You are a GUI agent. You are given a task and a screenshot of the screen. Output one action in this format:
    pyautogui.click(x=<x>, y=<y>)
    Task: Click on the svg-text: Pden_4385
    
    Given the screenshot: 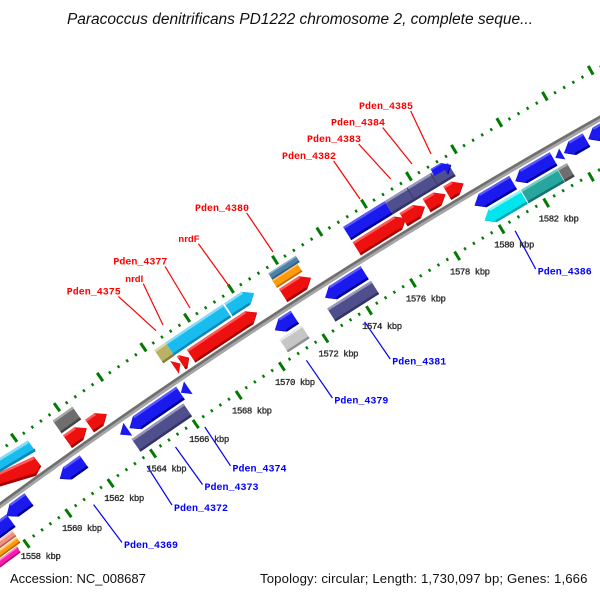 What is the action you would take?
    pyautogui.click(x=386, y=107)
    